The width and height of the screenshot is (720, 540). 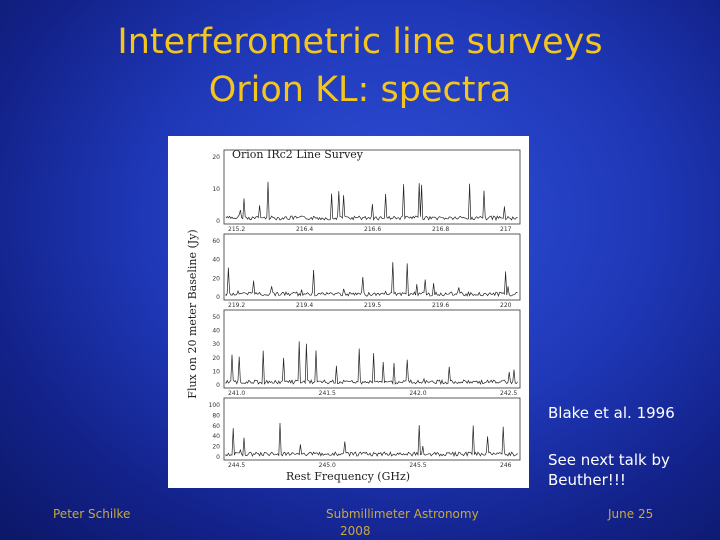 What do you see at coordinates (417, 393) in the screenshot?
I see `panel-xtick-label: 242.0` at bounding box center [417, 393].